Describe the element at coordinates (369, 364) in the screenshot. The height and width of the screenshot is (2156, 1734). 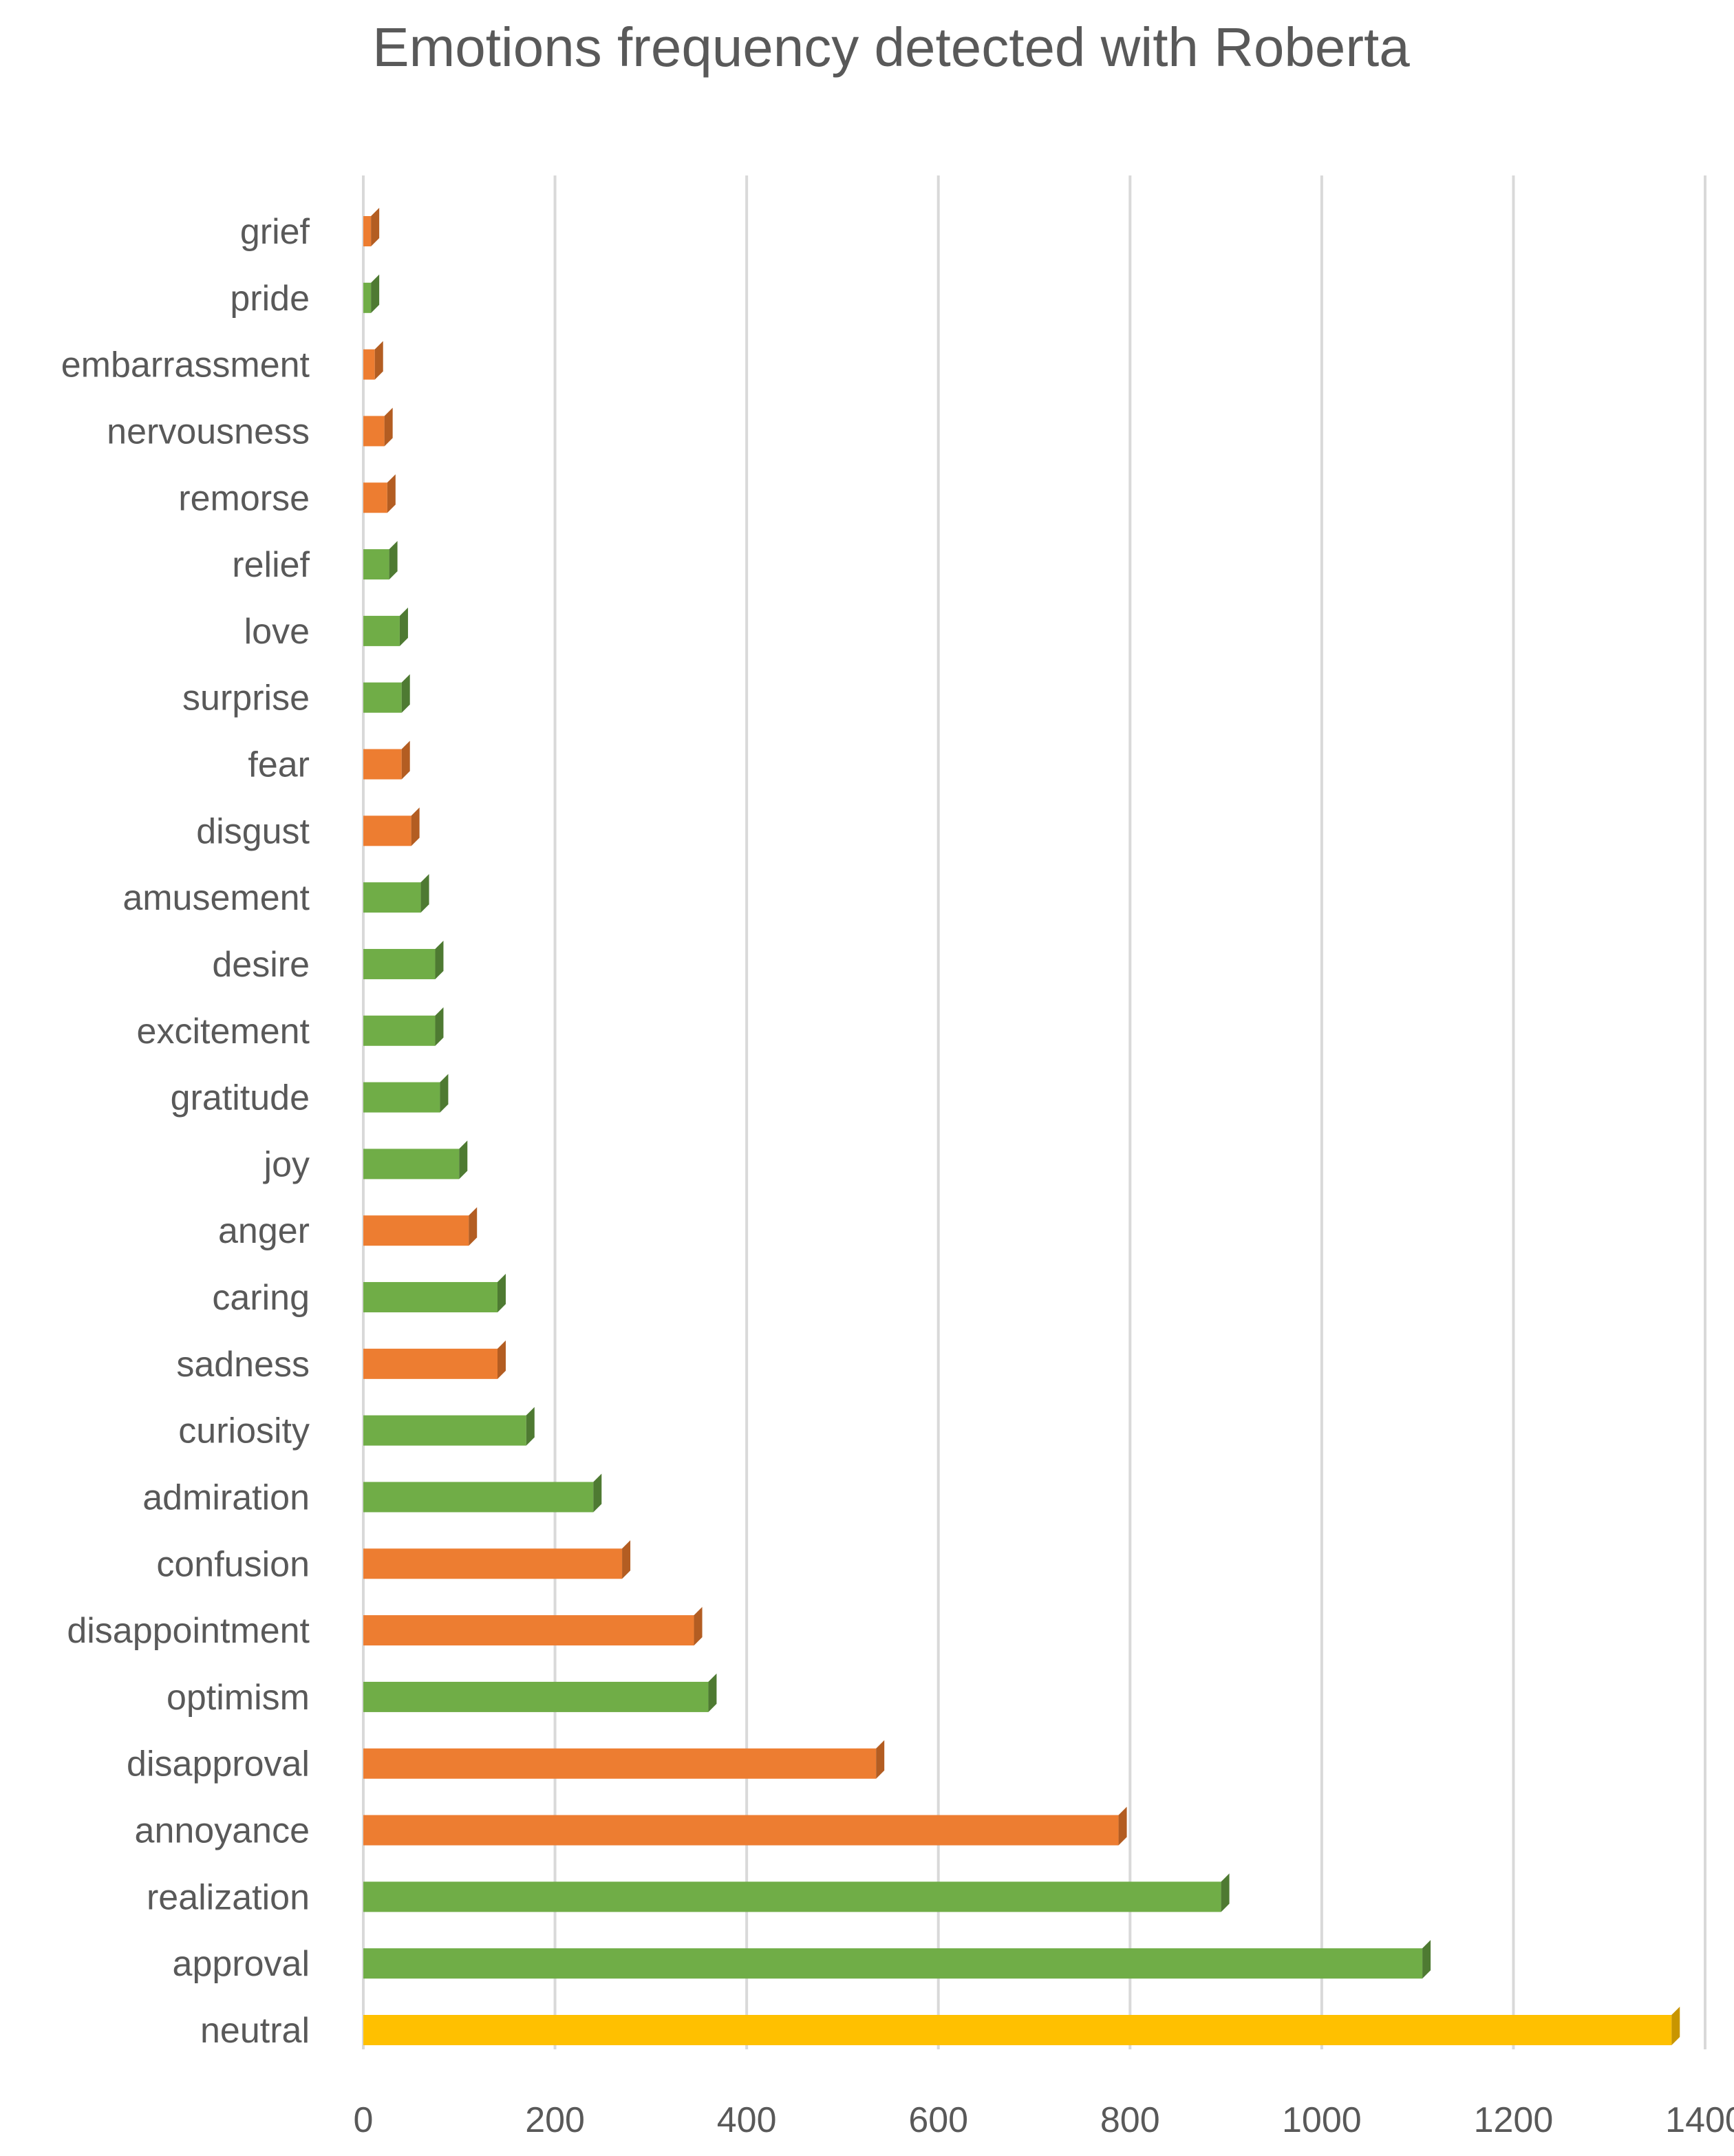
I see `bar-face-embarrassment` at that location.